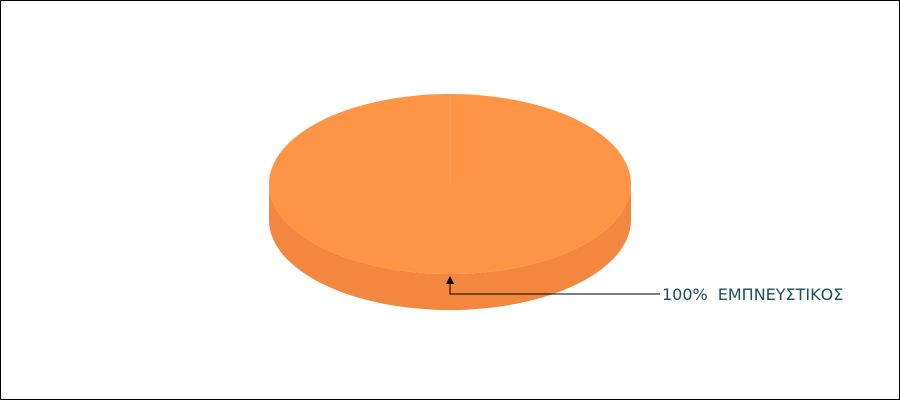 The height and width of the screenshot is (400, 900). What do you see at coordinates (554, 288) in the screenshot?
I see `label-leader-line` at bounding box center [554, 288].